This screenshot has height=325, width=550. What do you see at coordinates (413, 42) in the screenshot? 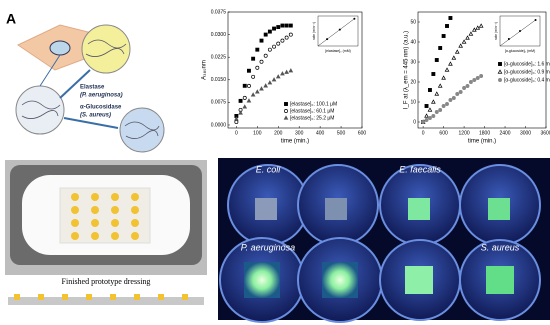
I see `y-tick-label: 40` at bounding box center [413, 42].